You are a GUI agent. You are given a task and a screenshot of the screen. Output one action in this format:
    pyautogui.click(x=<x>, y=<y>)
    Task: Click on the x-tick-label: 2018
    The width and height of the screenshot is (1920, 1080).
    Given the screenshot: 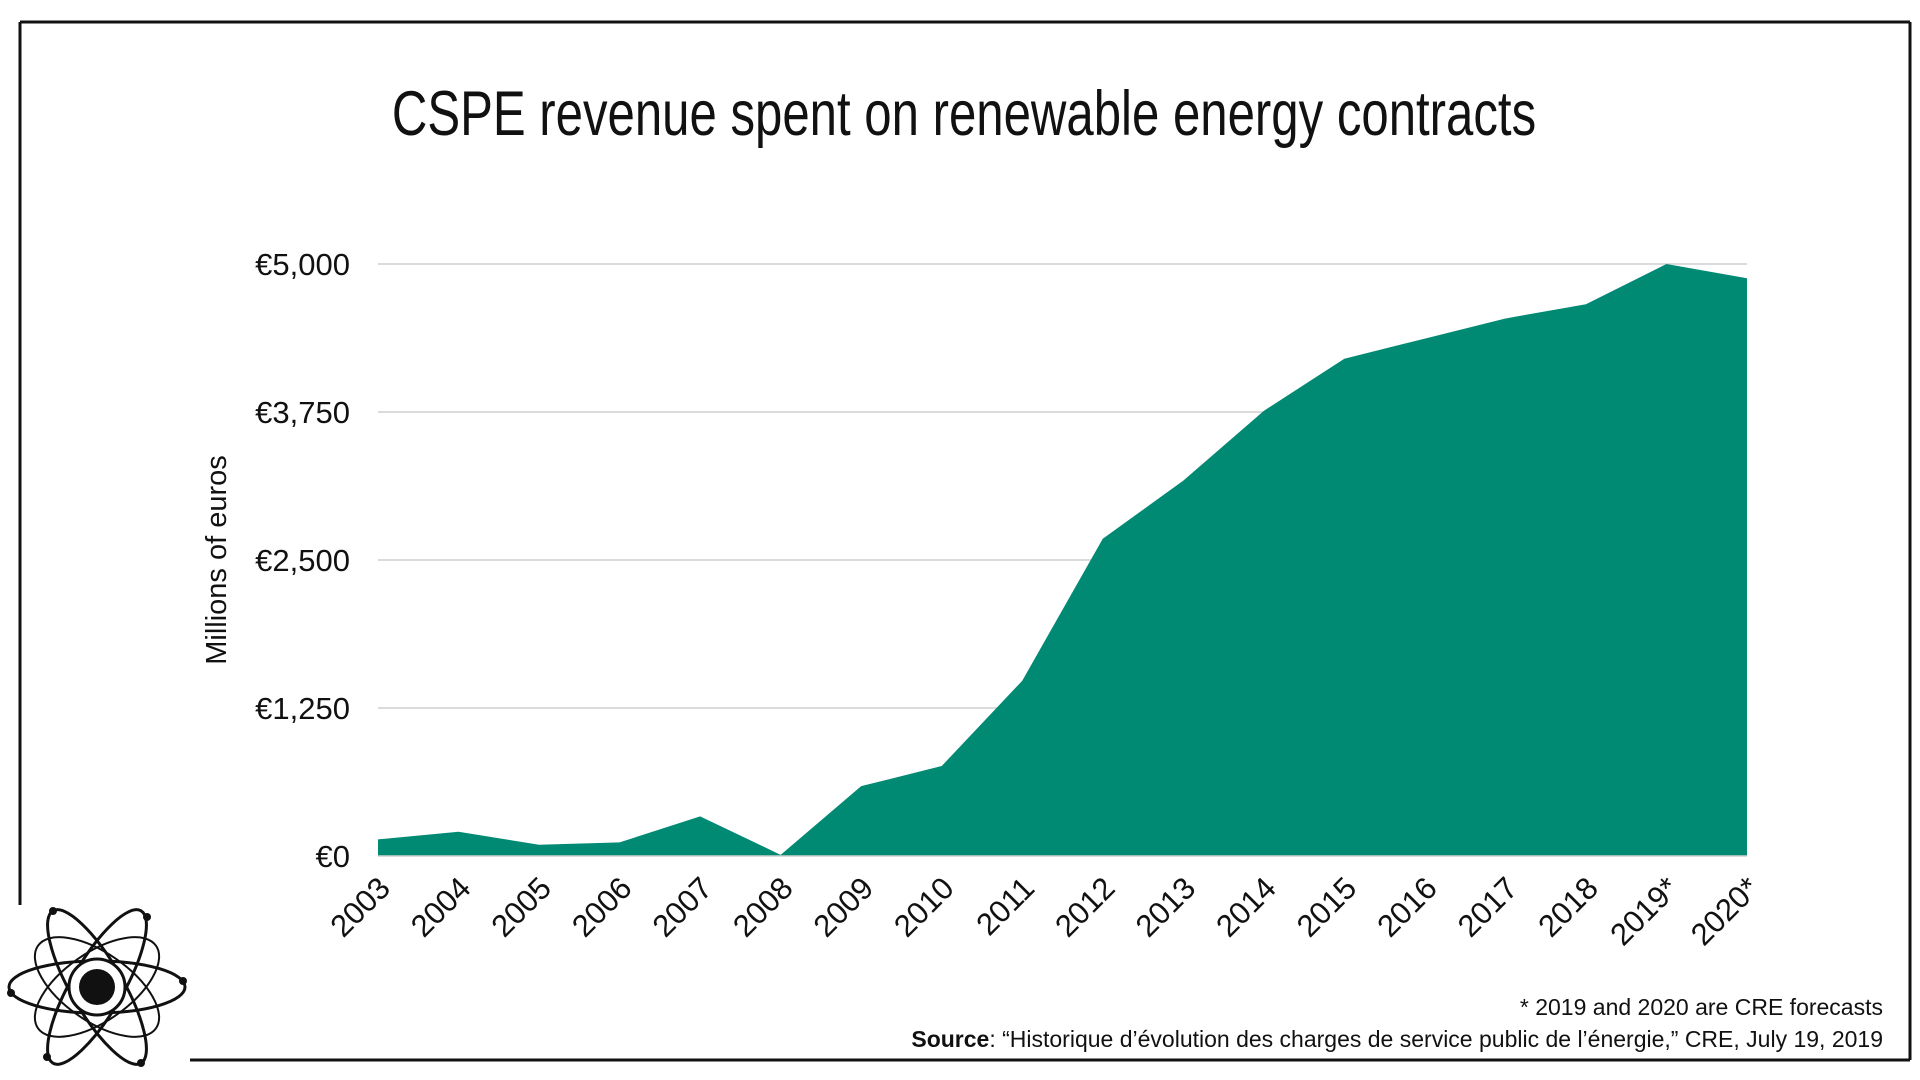 What is the action you would take?
    pyautogui.click(x=1568, y=907)
    